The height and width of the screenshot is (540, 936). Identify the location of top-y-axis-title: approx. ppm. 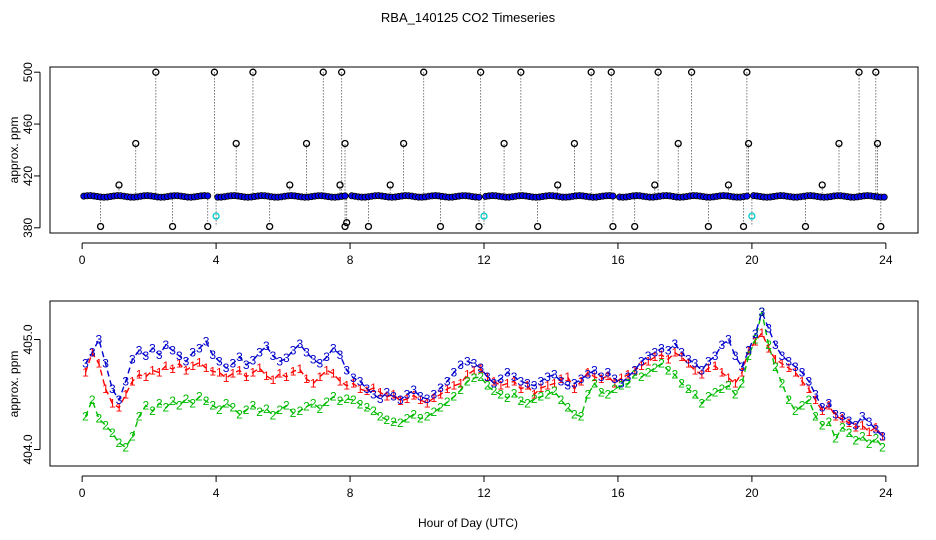
(14, 150).